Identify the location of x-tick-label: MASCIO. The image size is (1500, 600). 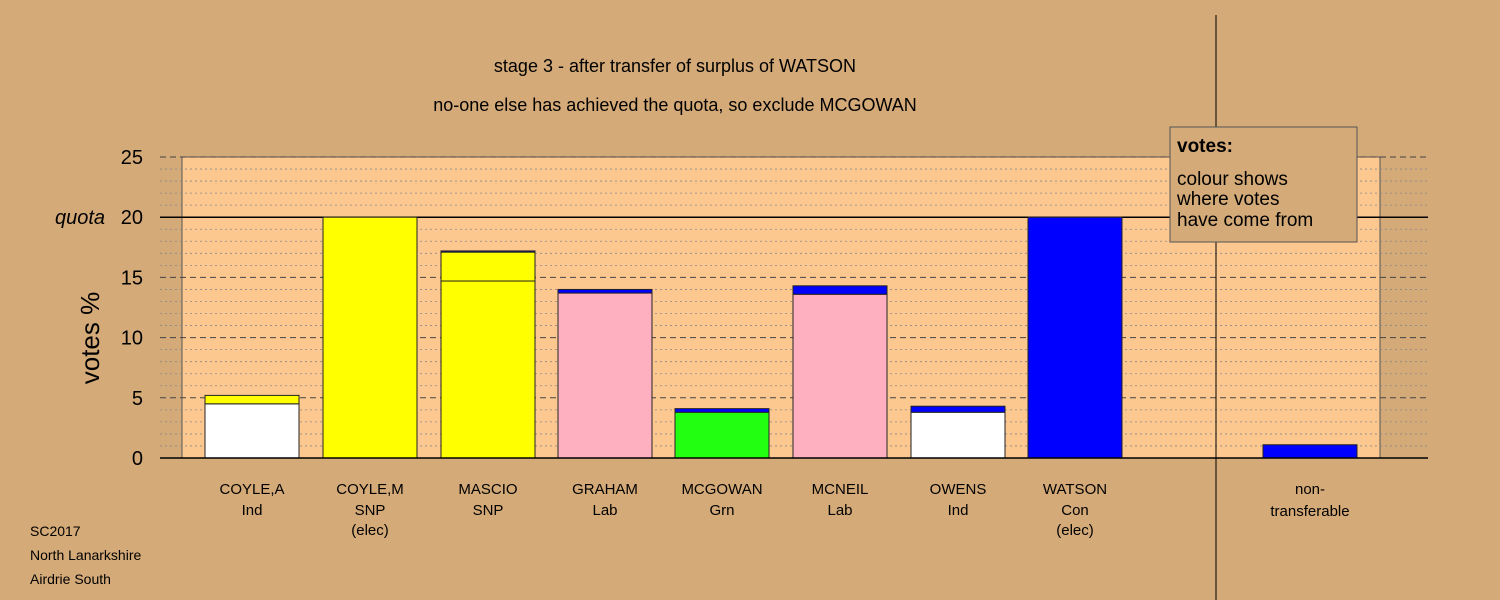
(487, 489).